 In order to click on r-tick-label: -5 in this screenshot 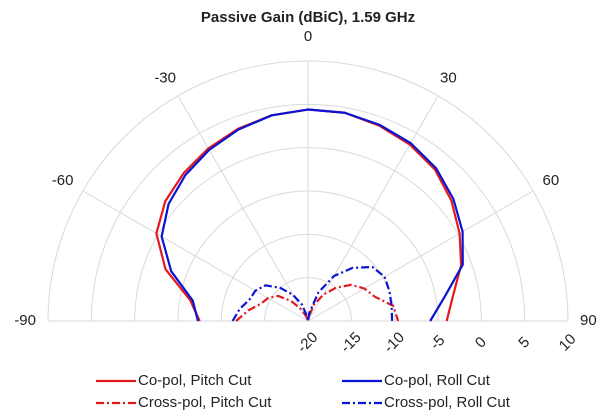, I will do `click(437, 342)`.